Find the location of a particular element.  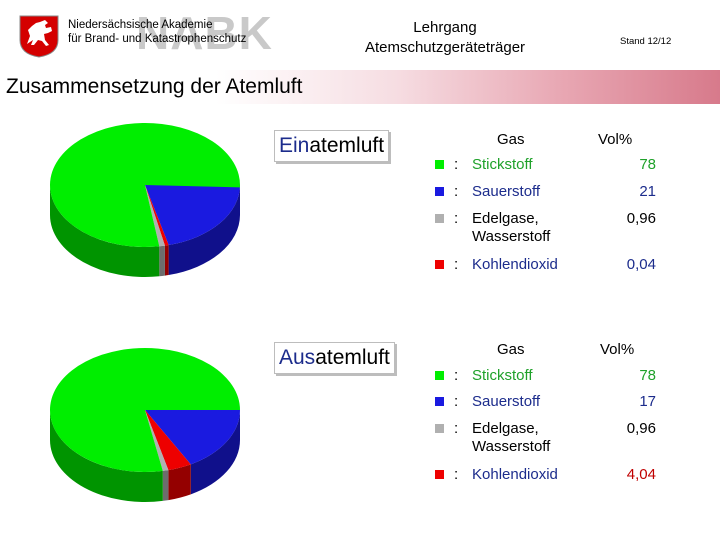

inhale-label-prefix: Ein is located at coordinates (294, 145).